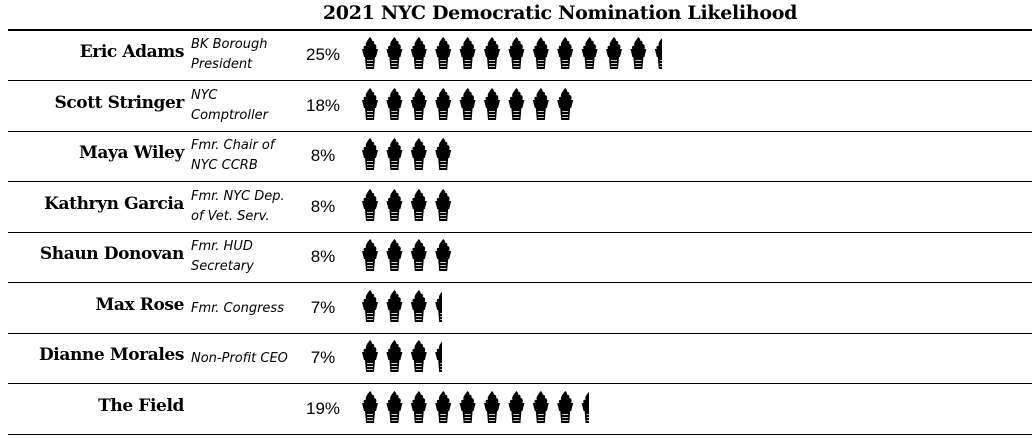 The image size is (1032, 438). What do you see at coordinates (204, 95) in the screenshot?
I see `candidate-role-line: NYC` at bounding box center [204, 95].